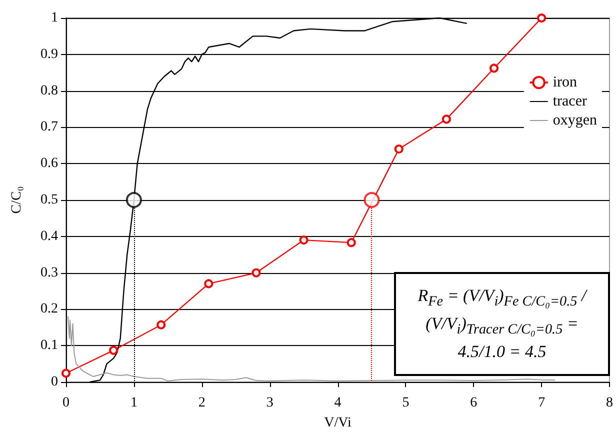 Image resolution: width=616 pixels, height=438 pixels. I want to click on y-tick-label: 1, so click(54, 18).